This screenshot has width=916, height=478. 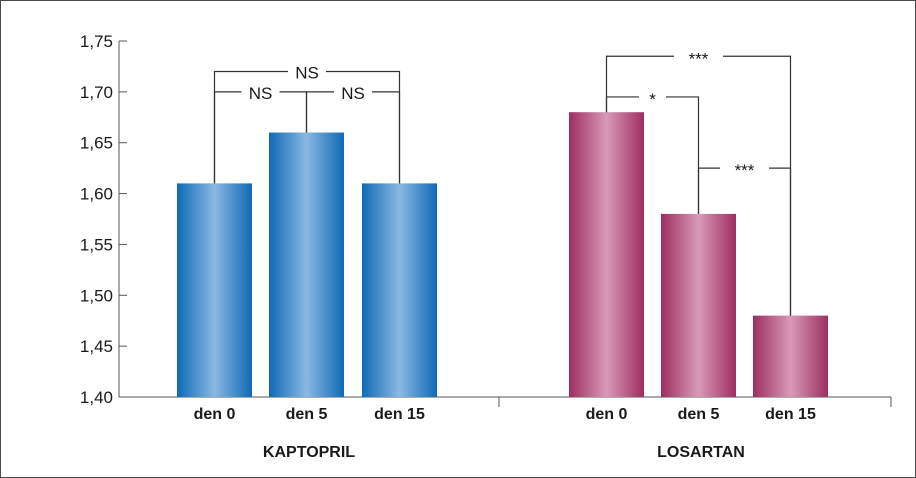 What do you see at coordinates (96, 244) in the screenshot?
I see `y-tick-label: 1,55` at bounding box center [96, 244].